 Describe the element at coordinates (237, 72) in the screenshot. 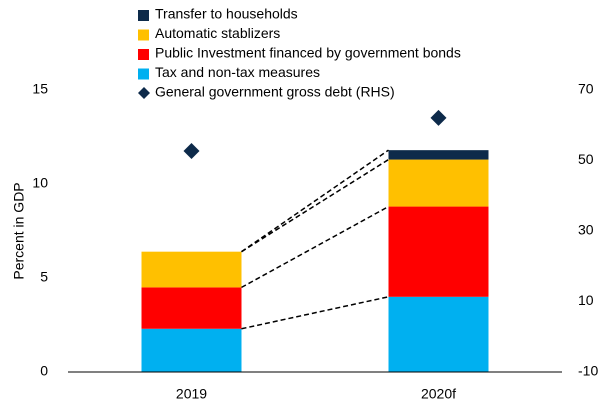

I see `legend-label: Tax and non-tax measures` at that location.